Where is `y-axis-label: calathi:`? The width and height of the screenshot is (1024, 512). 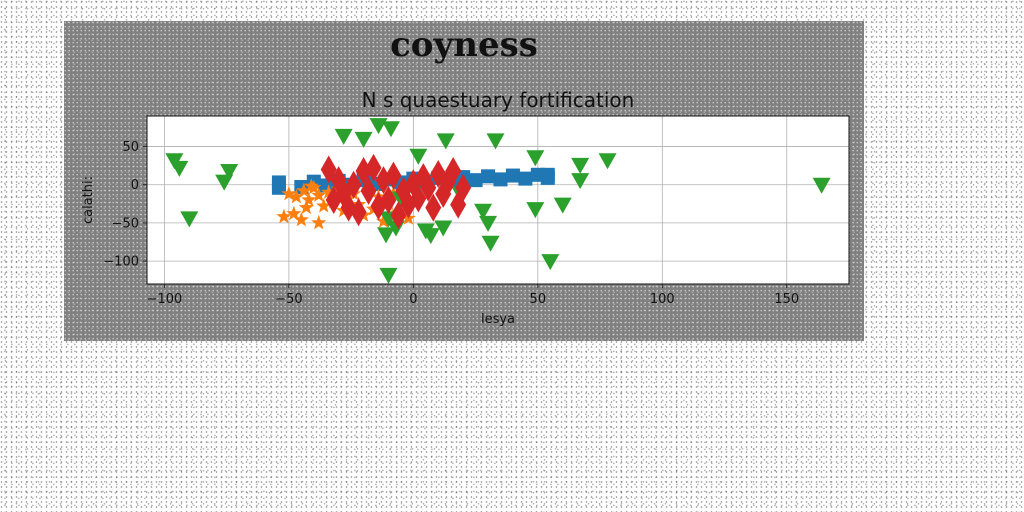
y-axis-label: calathi: is located at coordinates (88, 200).